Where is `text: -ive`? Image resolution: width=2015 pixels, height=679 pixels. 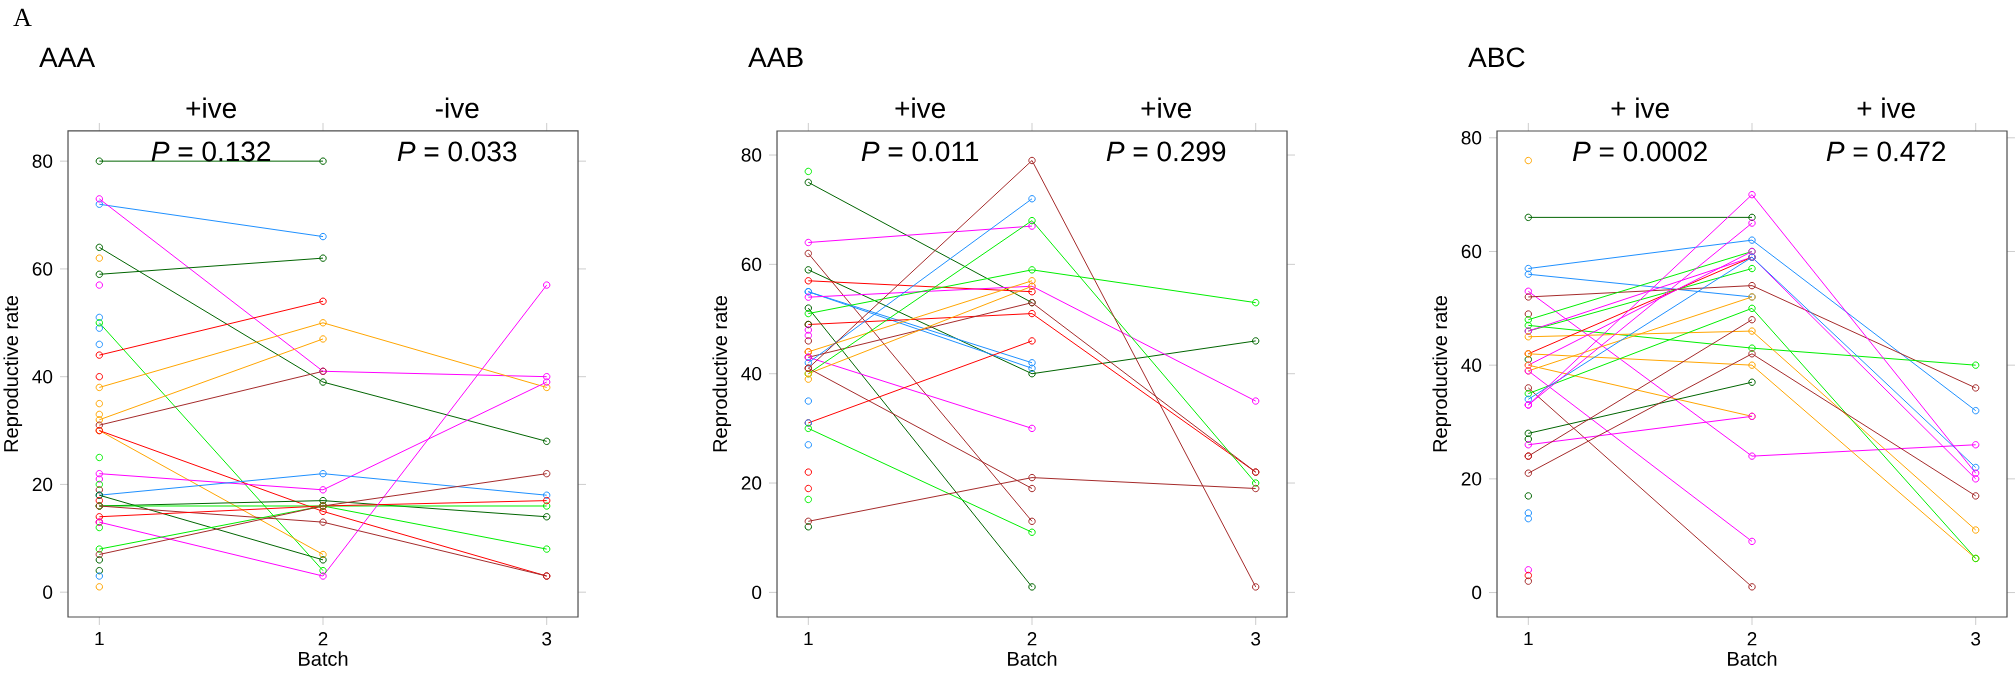
text: -ive is located at coordinates (457, 108).